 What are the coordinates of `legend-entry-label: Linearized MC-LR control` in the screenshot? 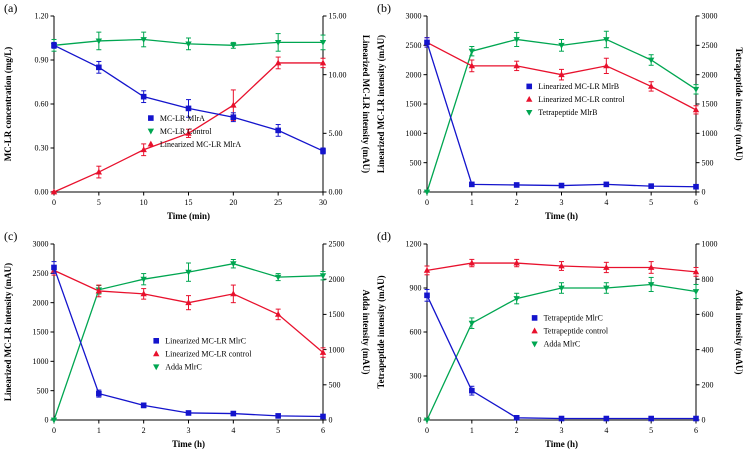 It's located at (581, 99).